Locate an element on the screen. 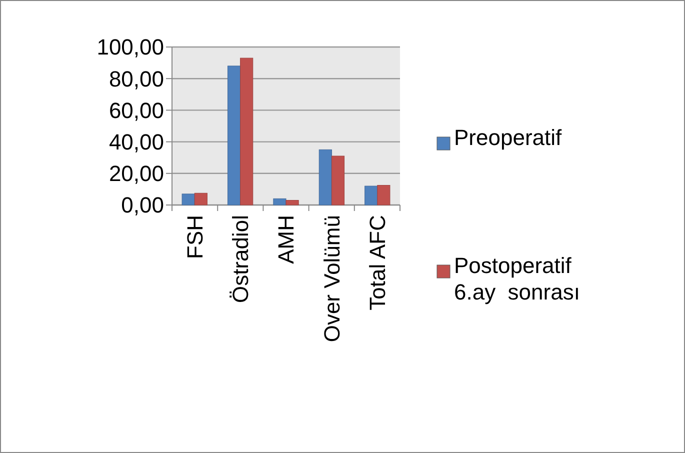 This screenshot has width=685, height=453. x-tick-label: AMH is located at coordinates (286, 239).